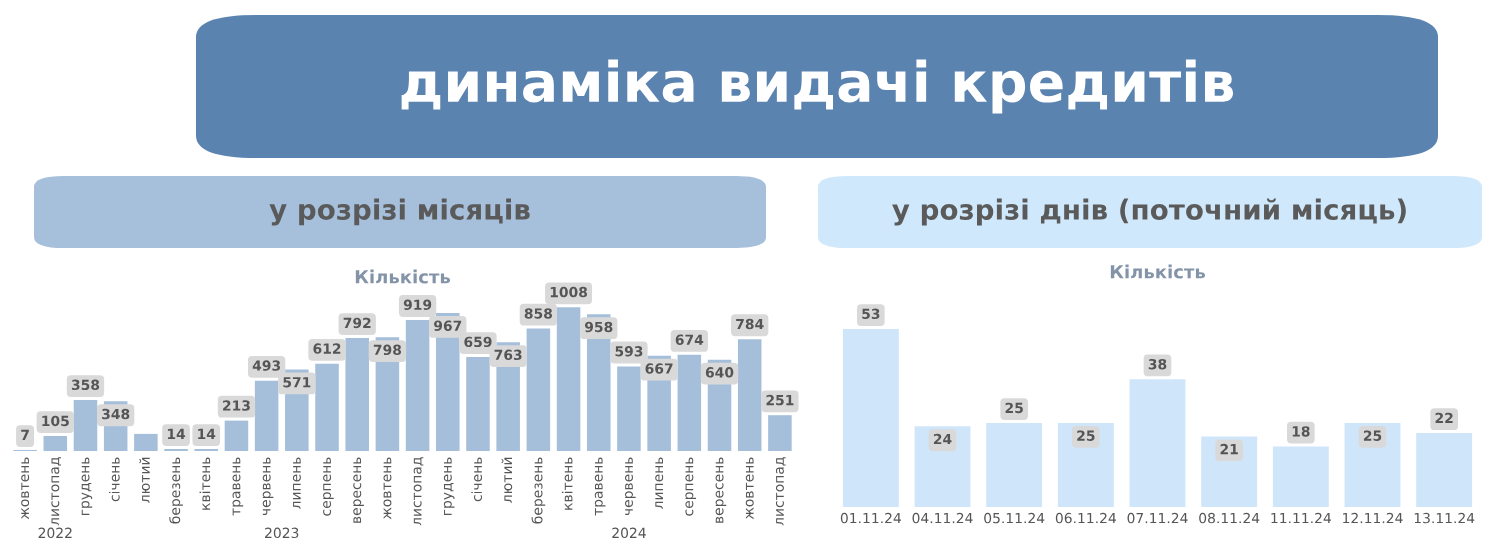  What do you see at coordinates (659, 368) in the screenshot?
I see `data-label: 667` at bounding box center [659, 368].